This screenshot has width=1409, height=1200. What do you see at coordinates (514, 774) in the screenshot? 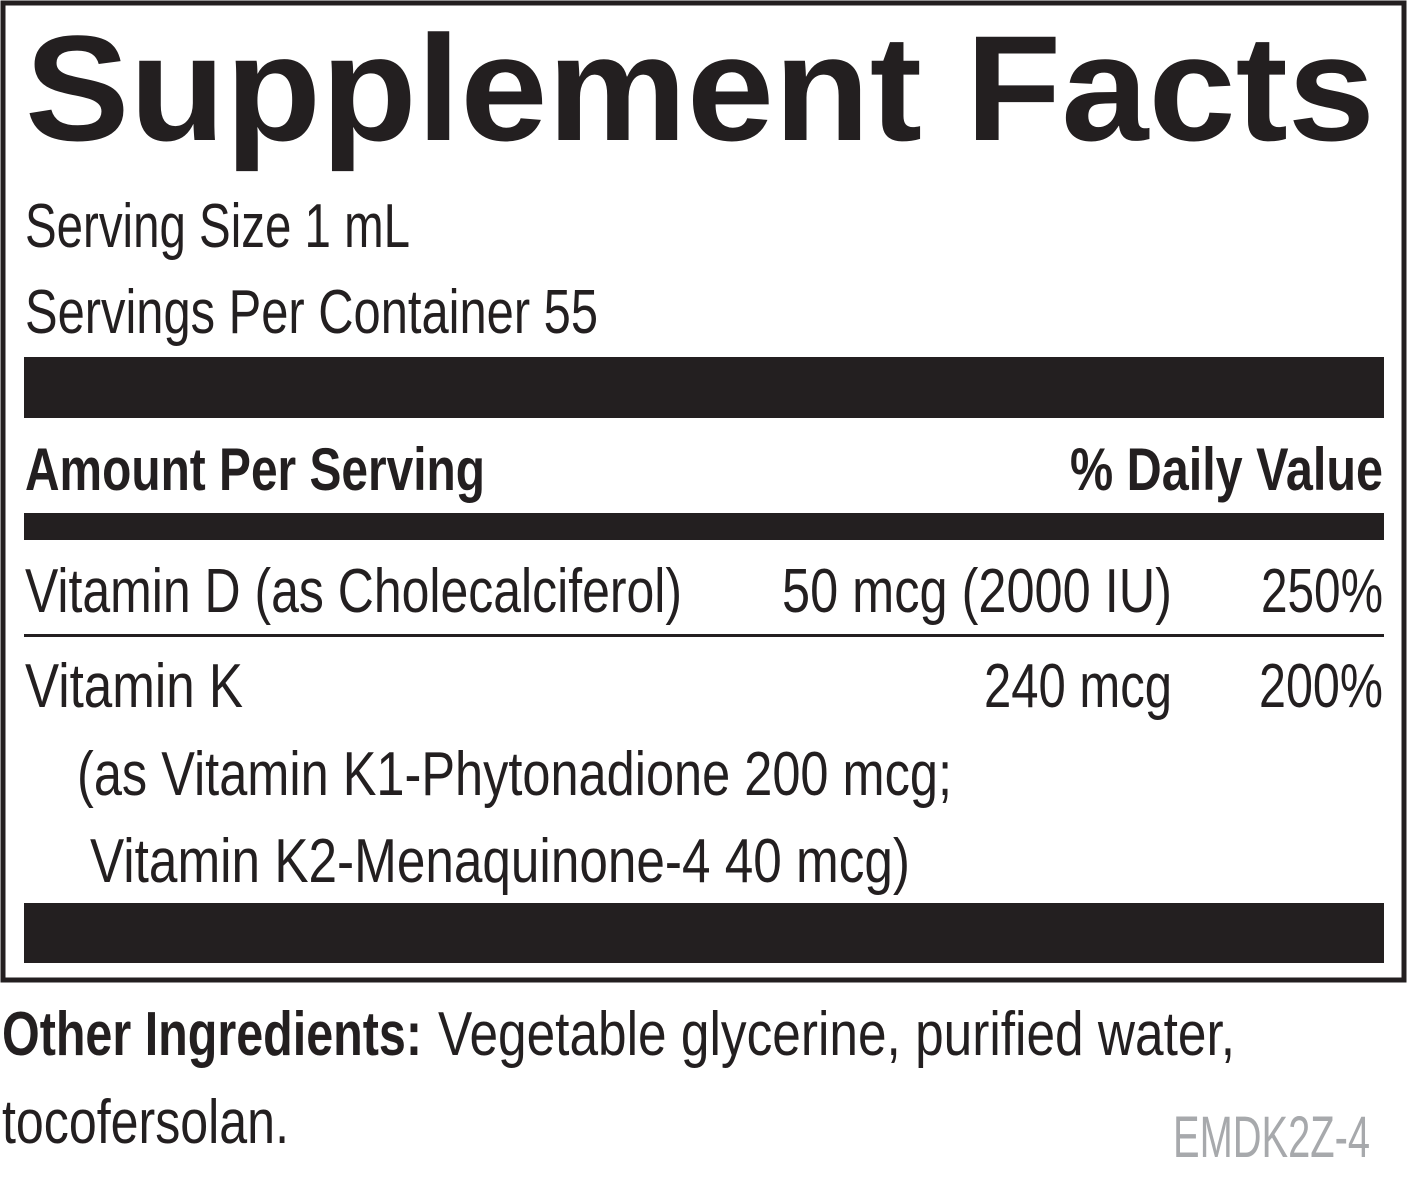
I see `nutrient-note: (as Vitamin K1-Phytonadione 200 mcg;` at bounding box center [514, 774].